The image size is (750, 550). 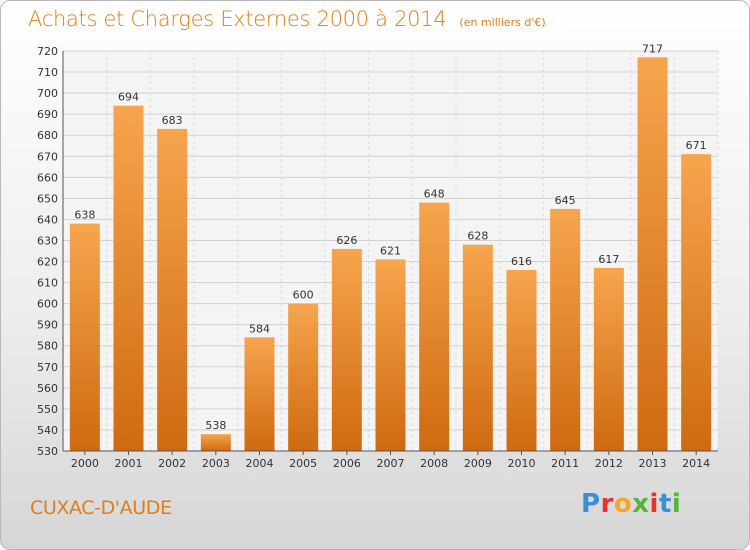 I want to click on city-name: CUXAC-D'AUDE, so click(x=101, y=508).